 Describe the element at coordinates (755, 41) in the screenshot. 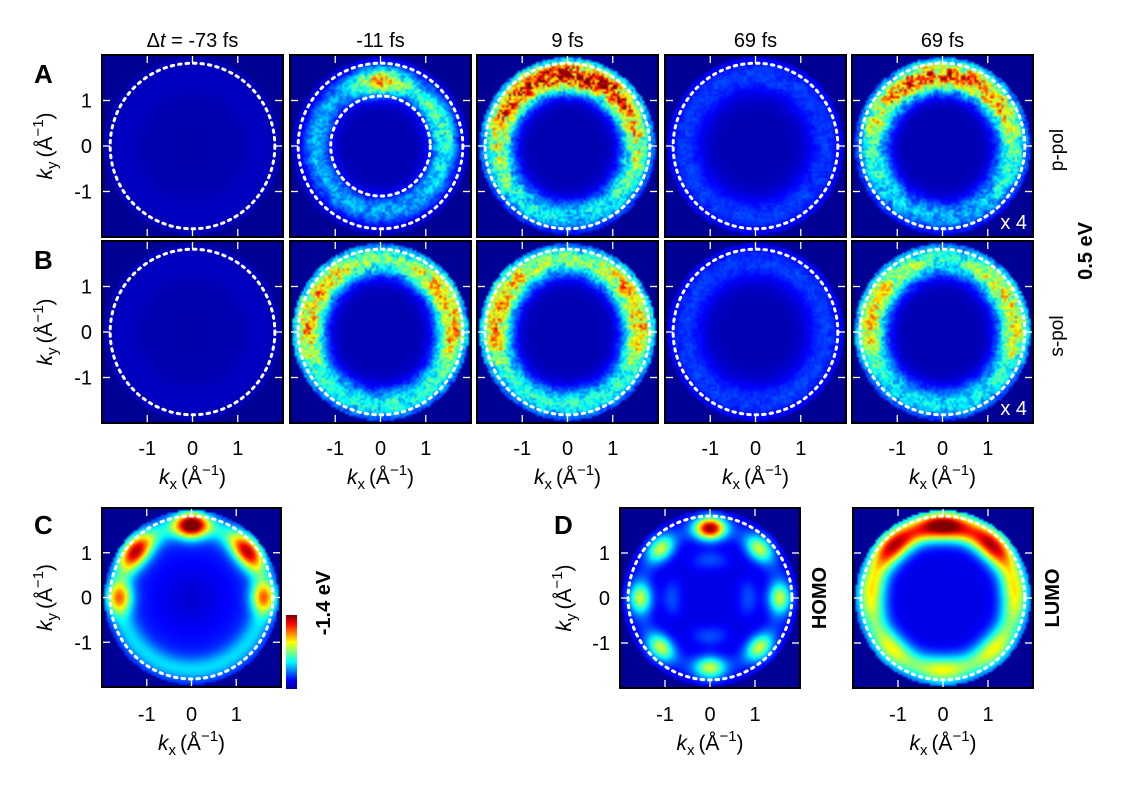

I see `column-title-4: 69 fs` at that location.